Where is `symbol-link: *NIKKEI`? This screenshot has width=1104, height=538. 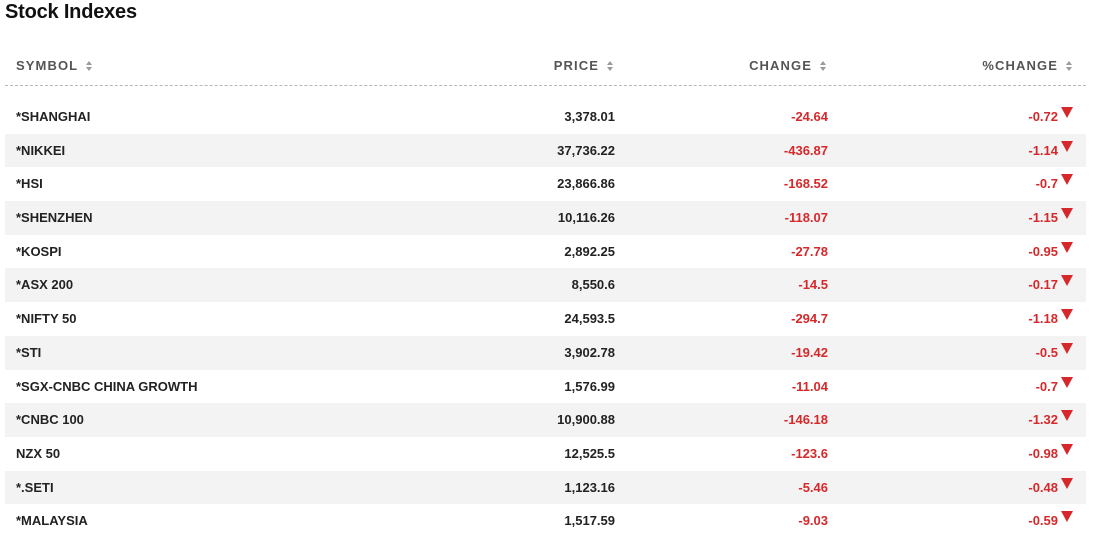 symbol-link: *NIKKEI is located at coordinates (41, 150).